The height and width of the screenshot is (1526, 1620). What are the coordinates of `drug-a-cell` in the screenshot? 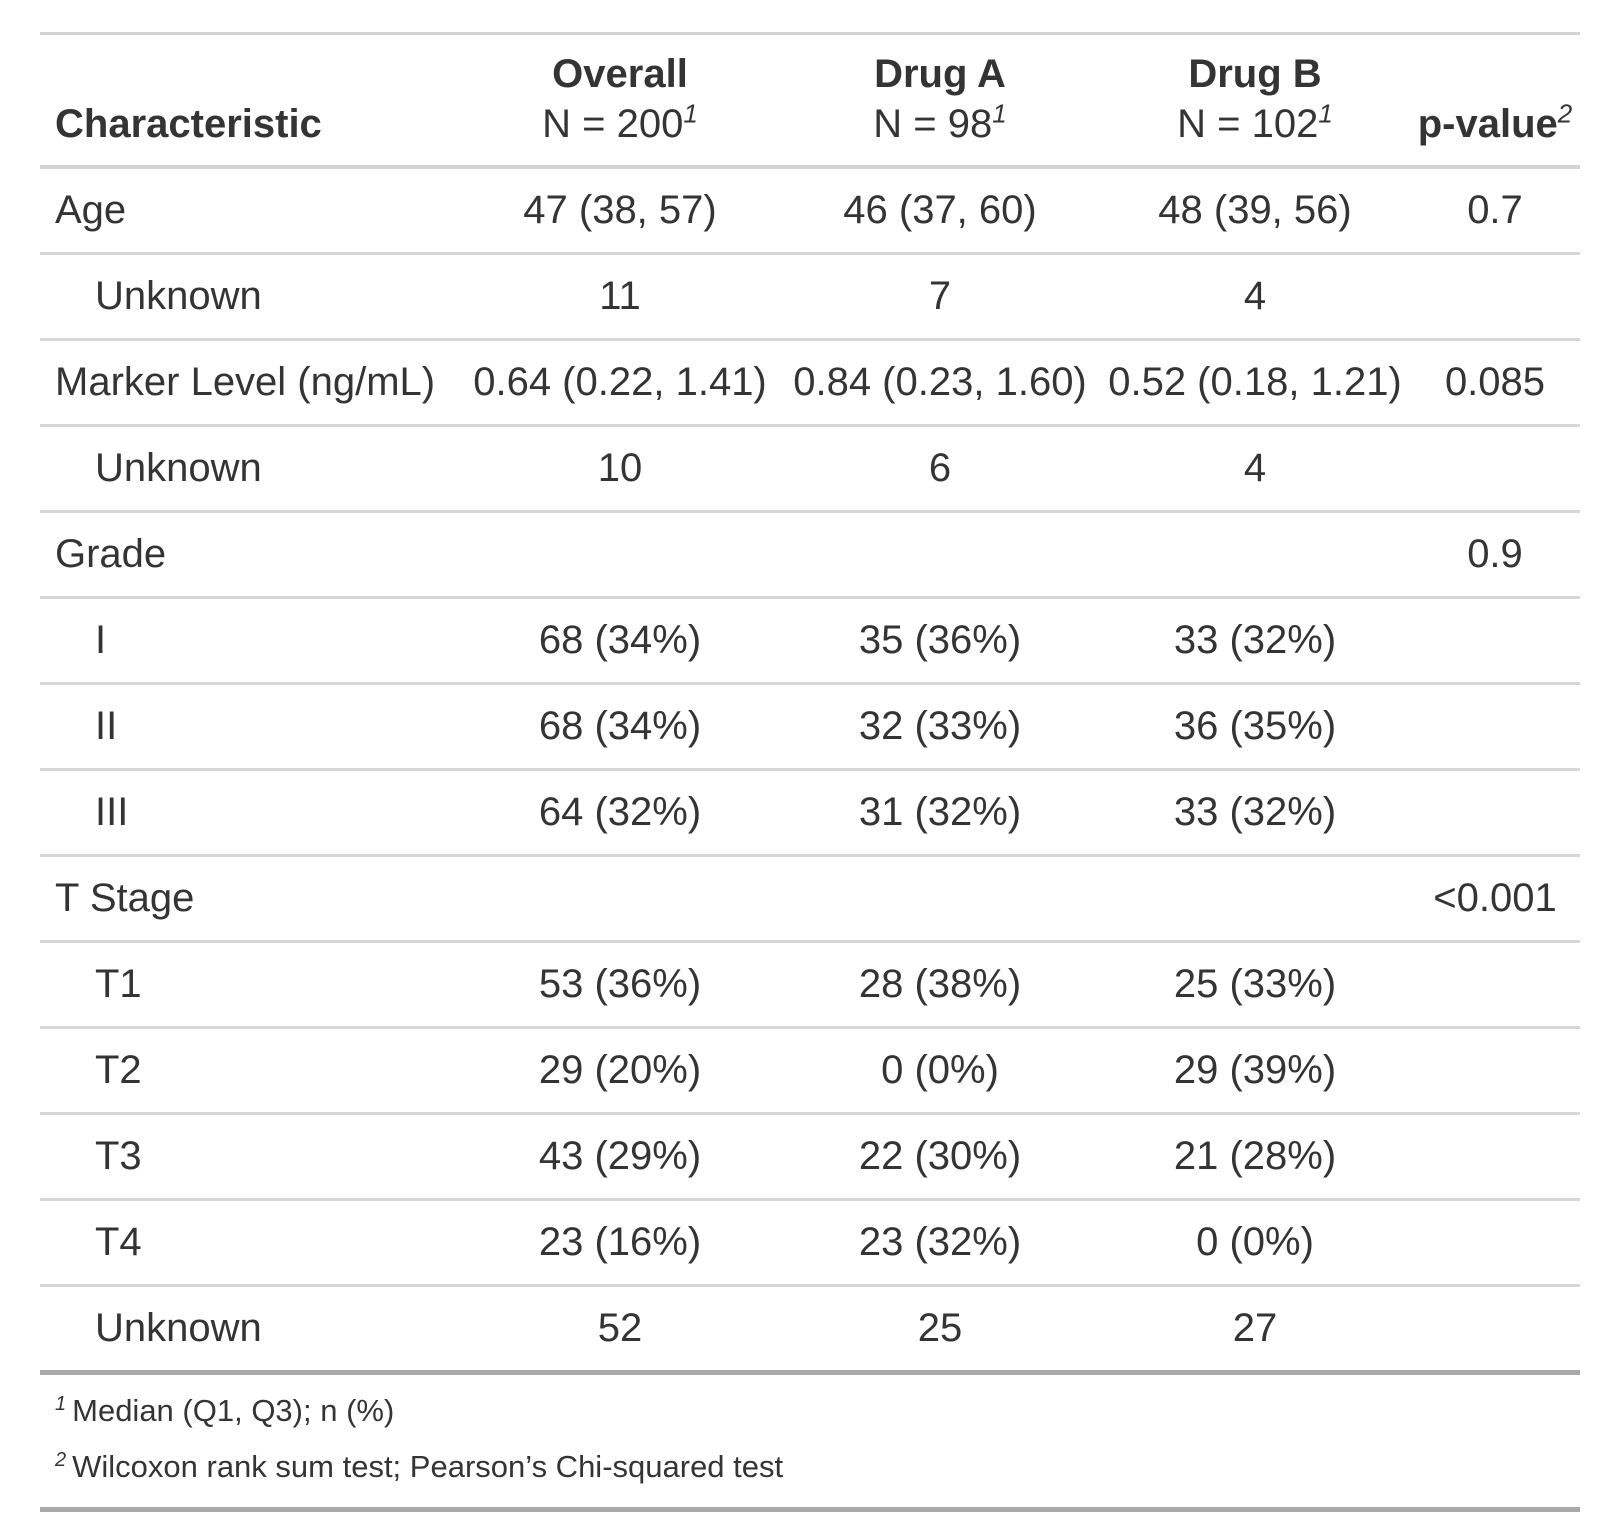 It's located at (940, 899).